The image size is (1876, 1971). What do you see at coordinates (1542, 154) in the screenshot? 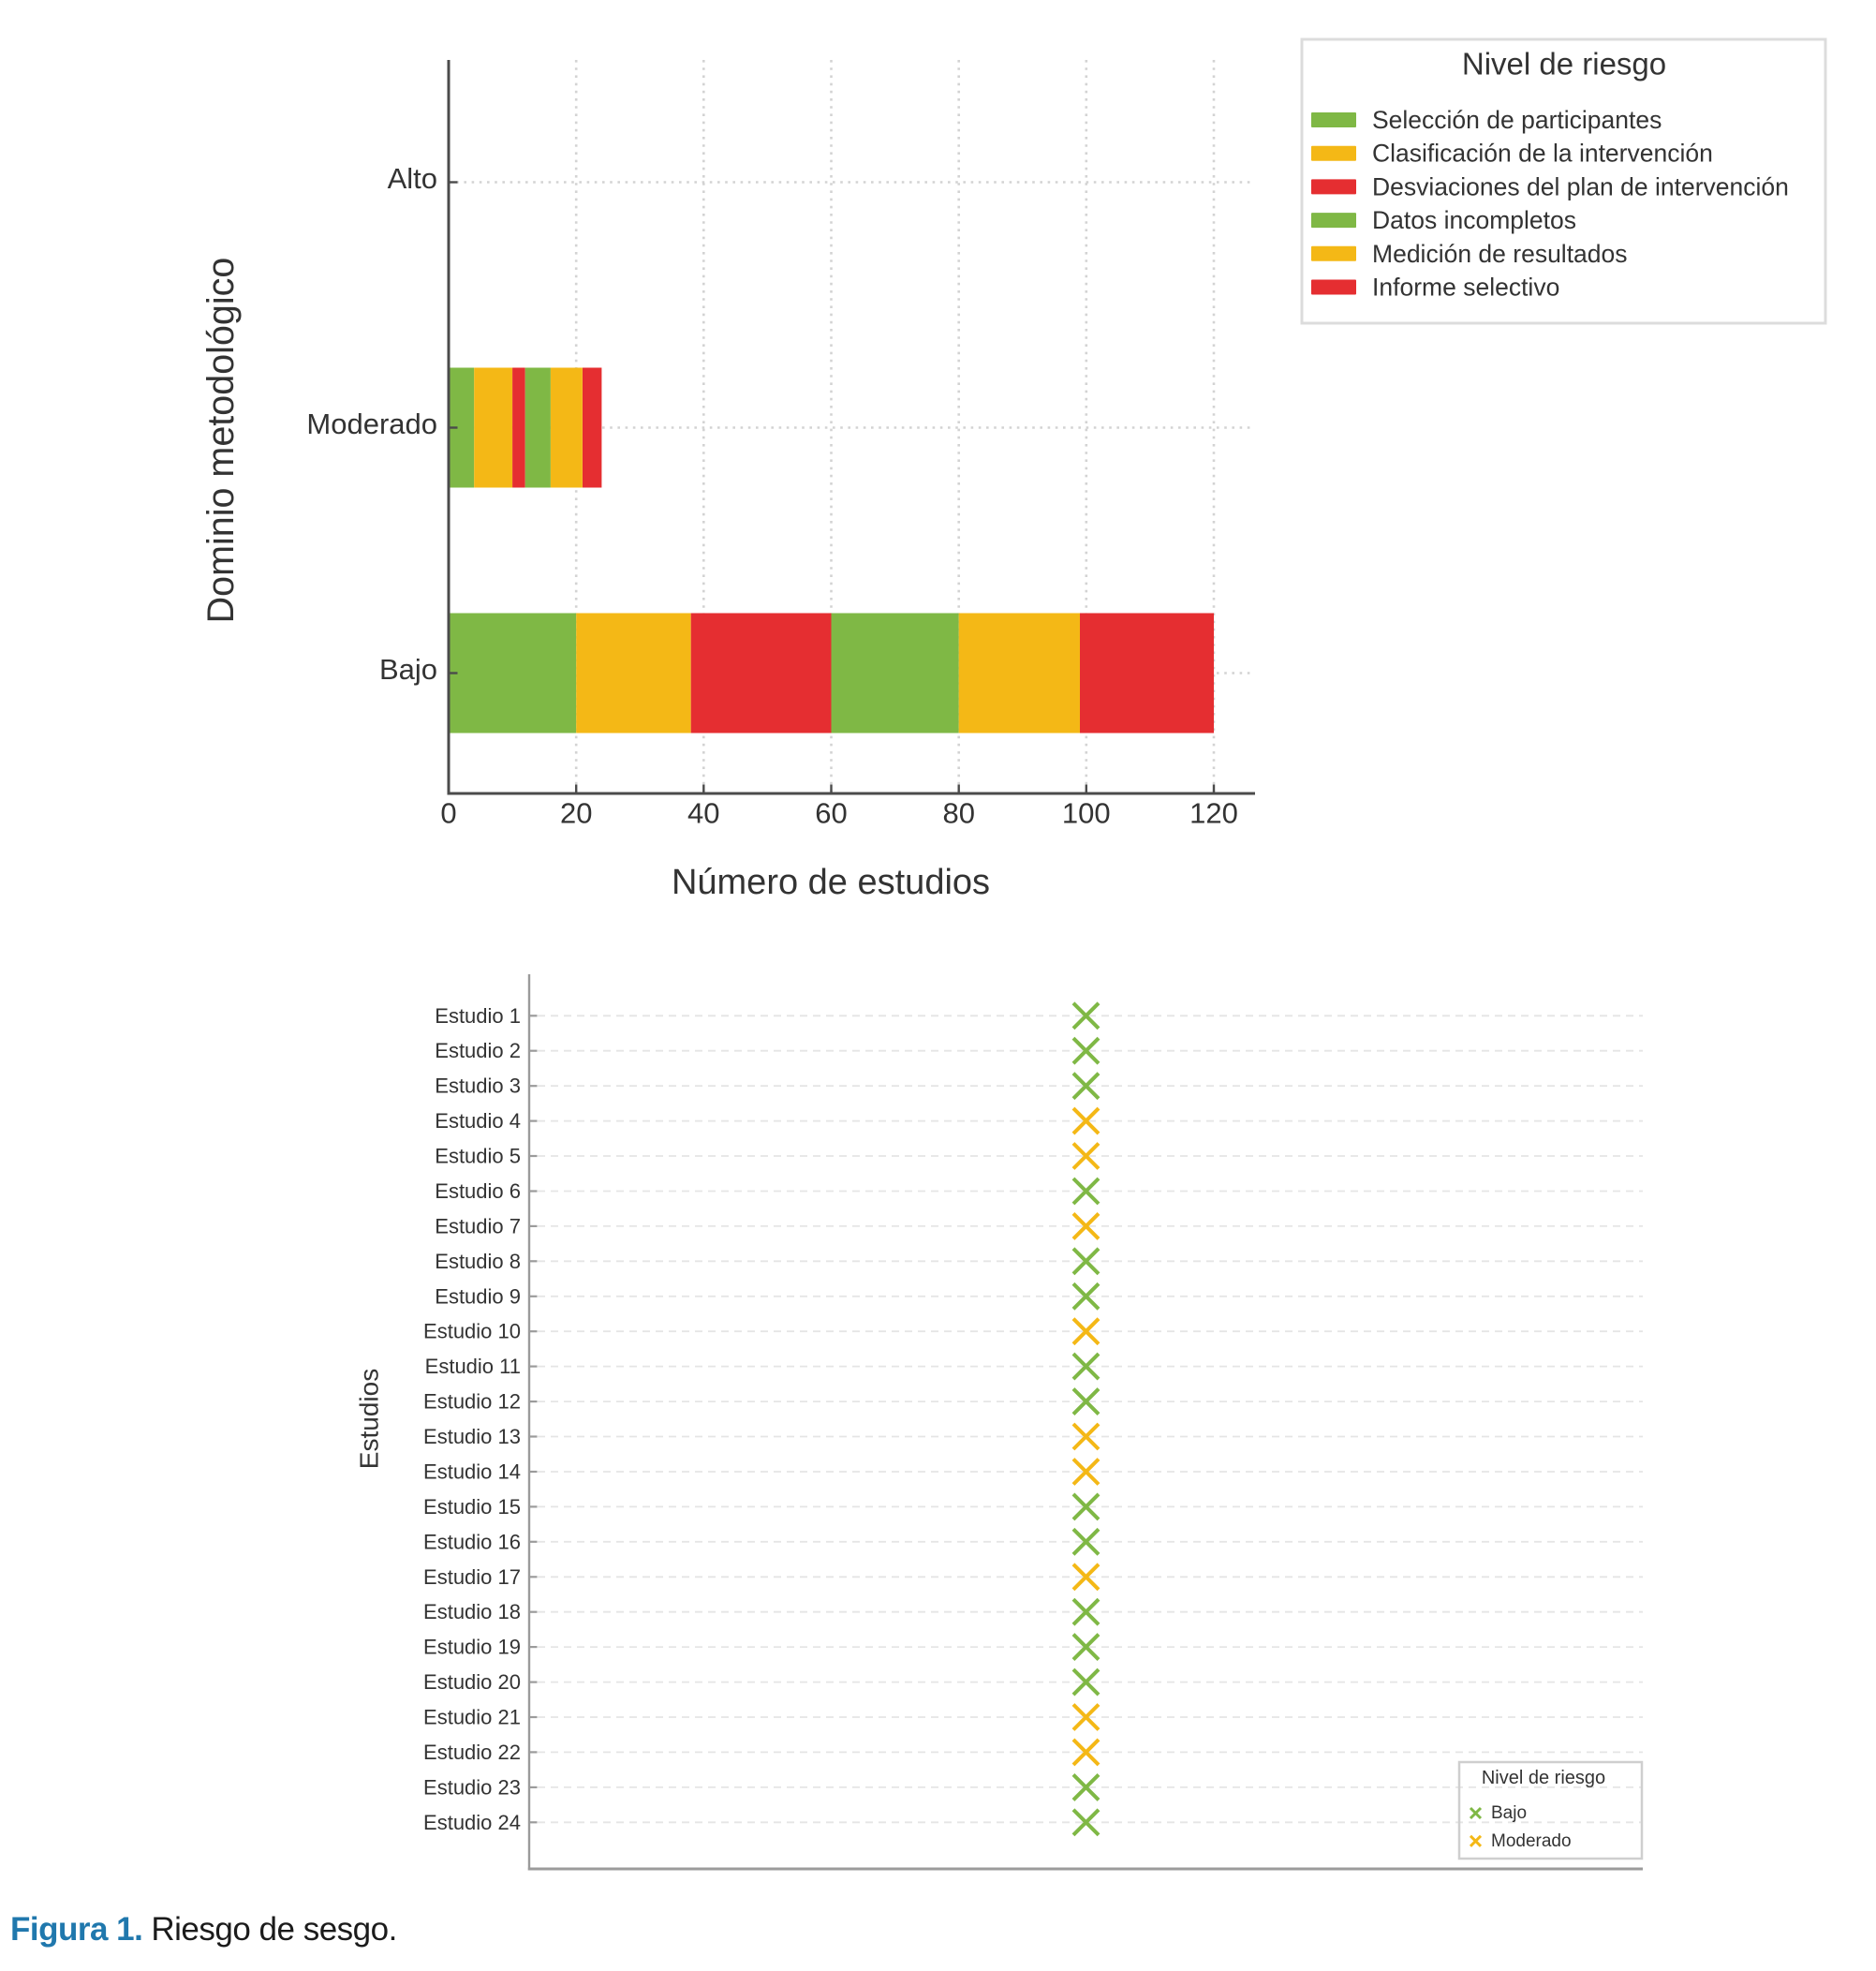
I see `svg-text:Clasificación de la intervenci: Clasificación de la intervención` at bounding box center [1542, 154].